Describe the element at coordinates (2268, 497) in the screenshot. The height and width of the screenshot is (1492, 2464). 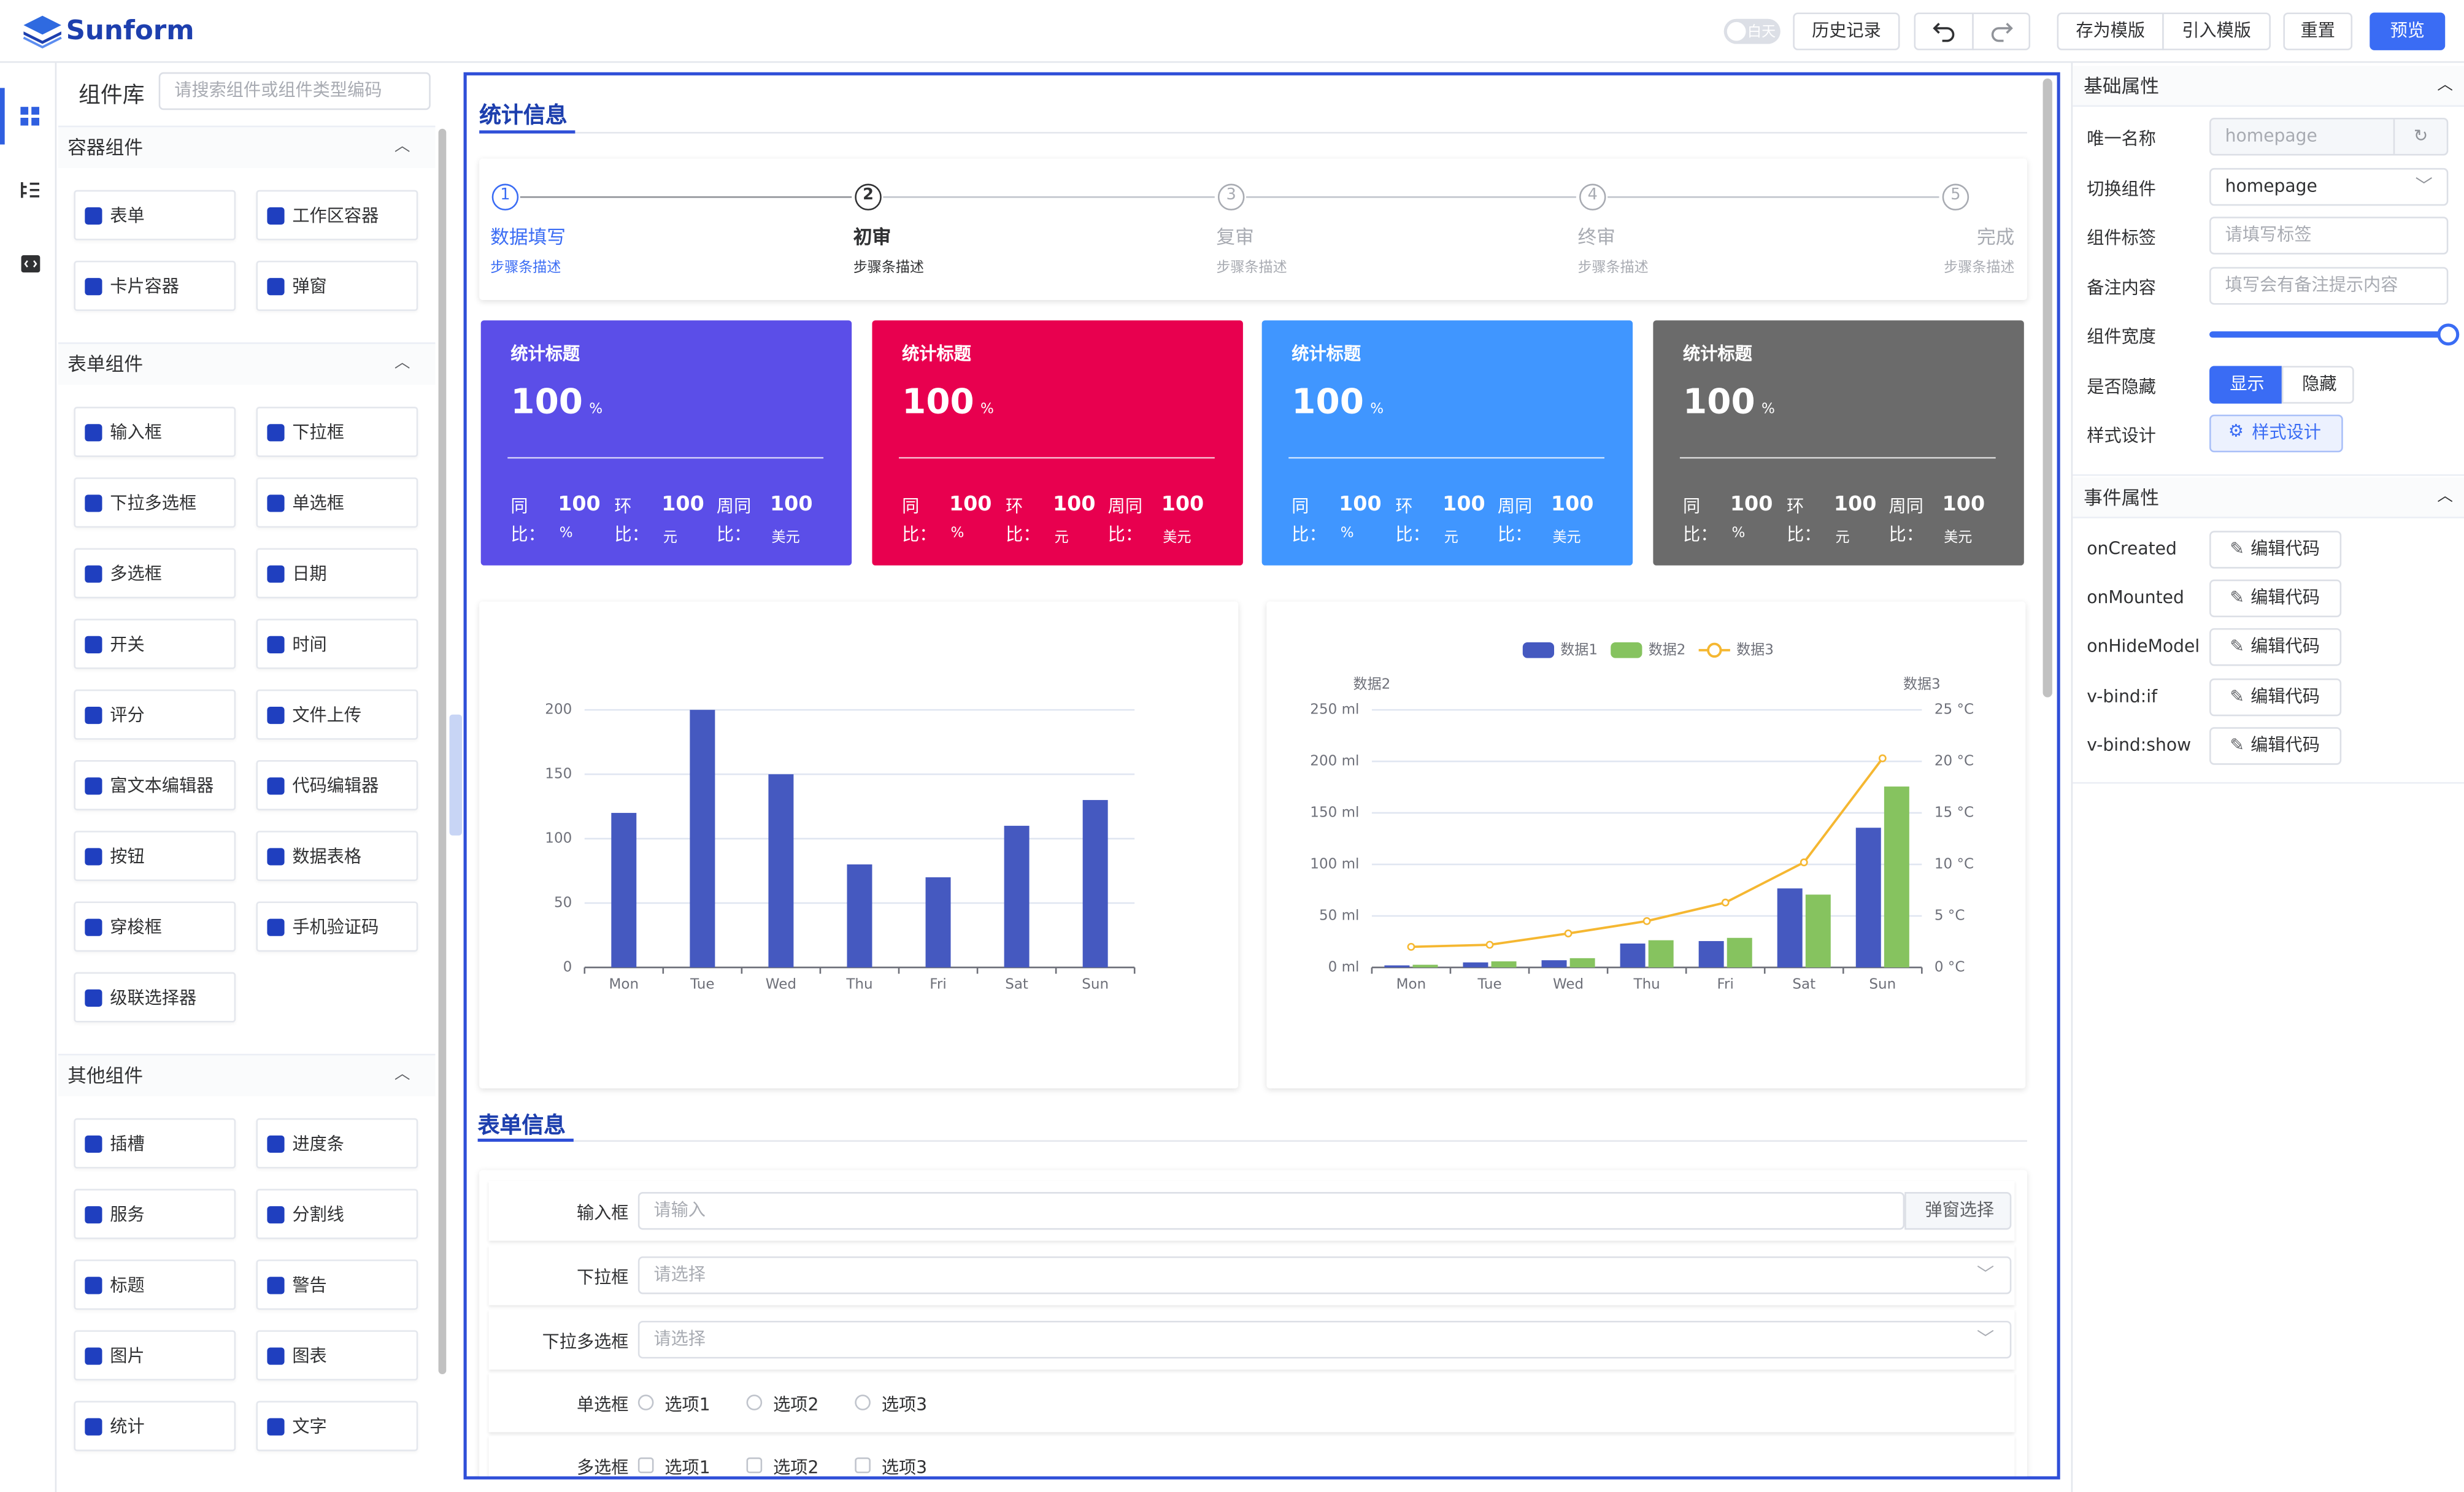
I see `event-properties-header: 事件属性 ︿` at that location.